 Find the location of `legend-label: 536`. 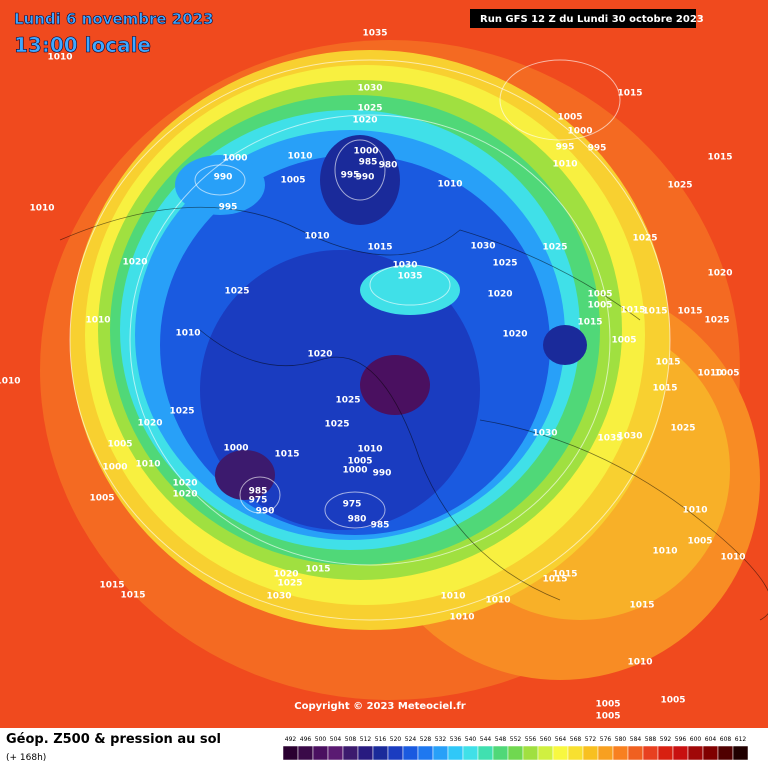

legend-label: 536 is located at coordinates (456, 739).